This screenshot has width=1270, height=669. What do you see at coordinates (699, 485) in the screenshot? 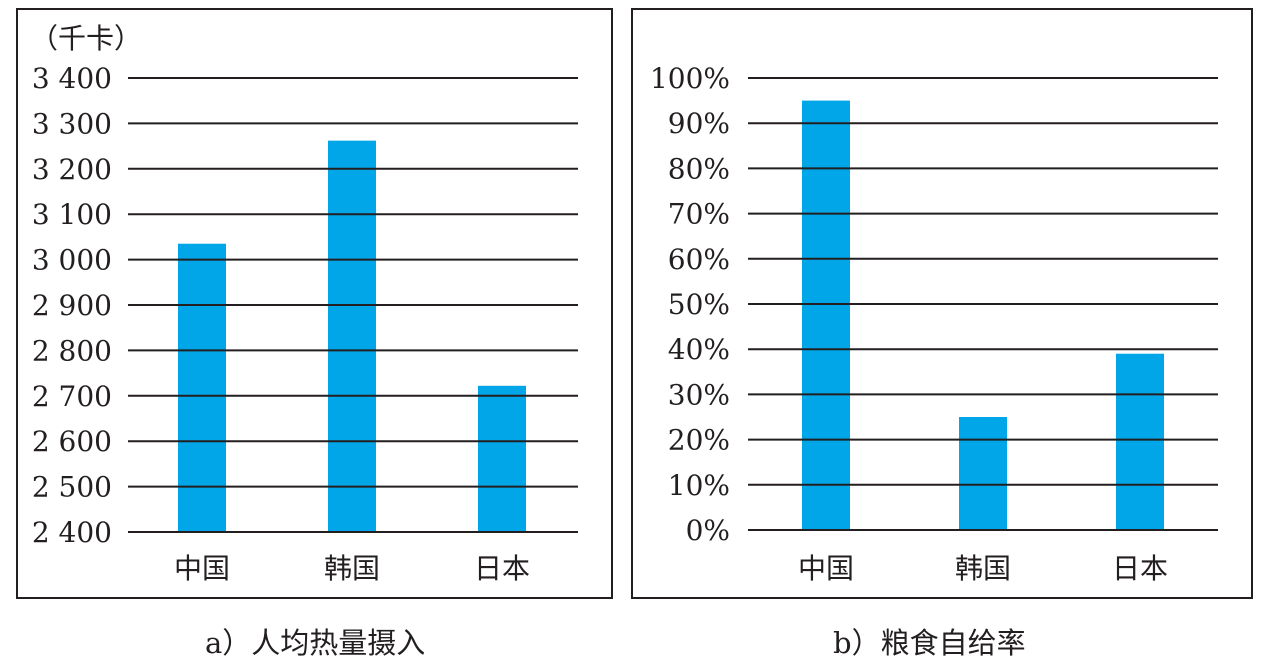
I see `y-tick-label: 10%` at bounding box center [699, 485].